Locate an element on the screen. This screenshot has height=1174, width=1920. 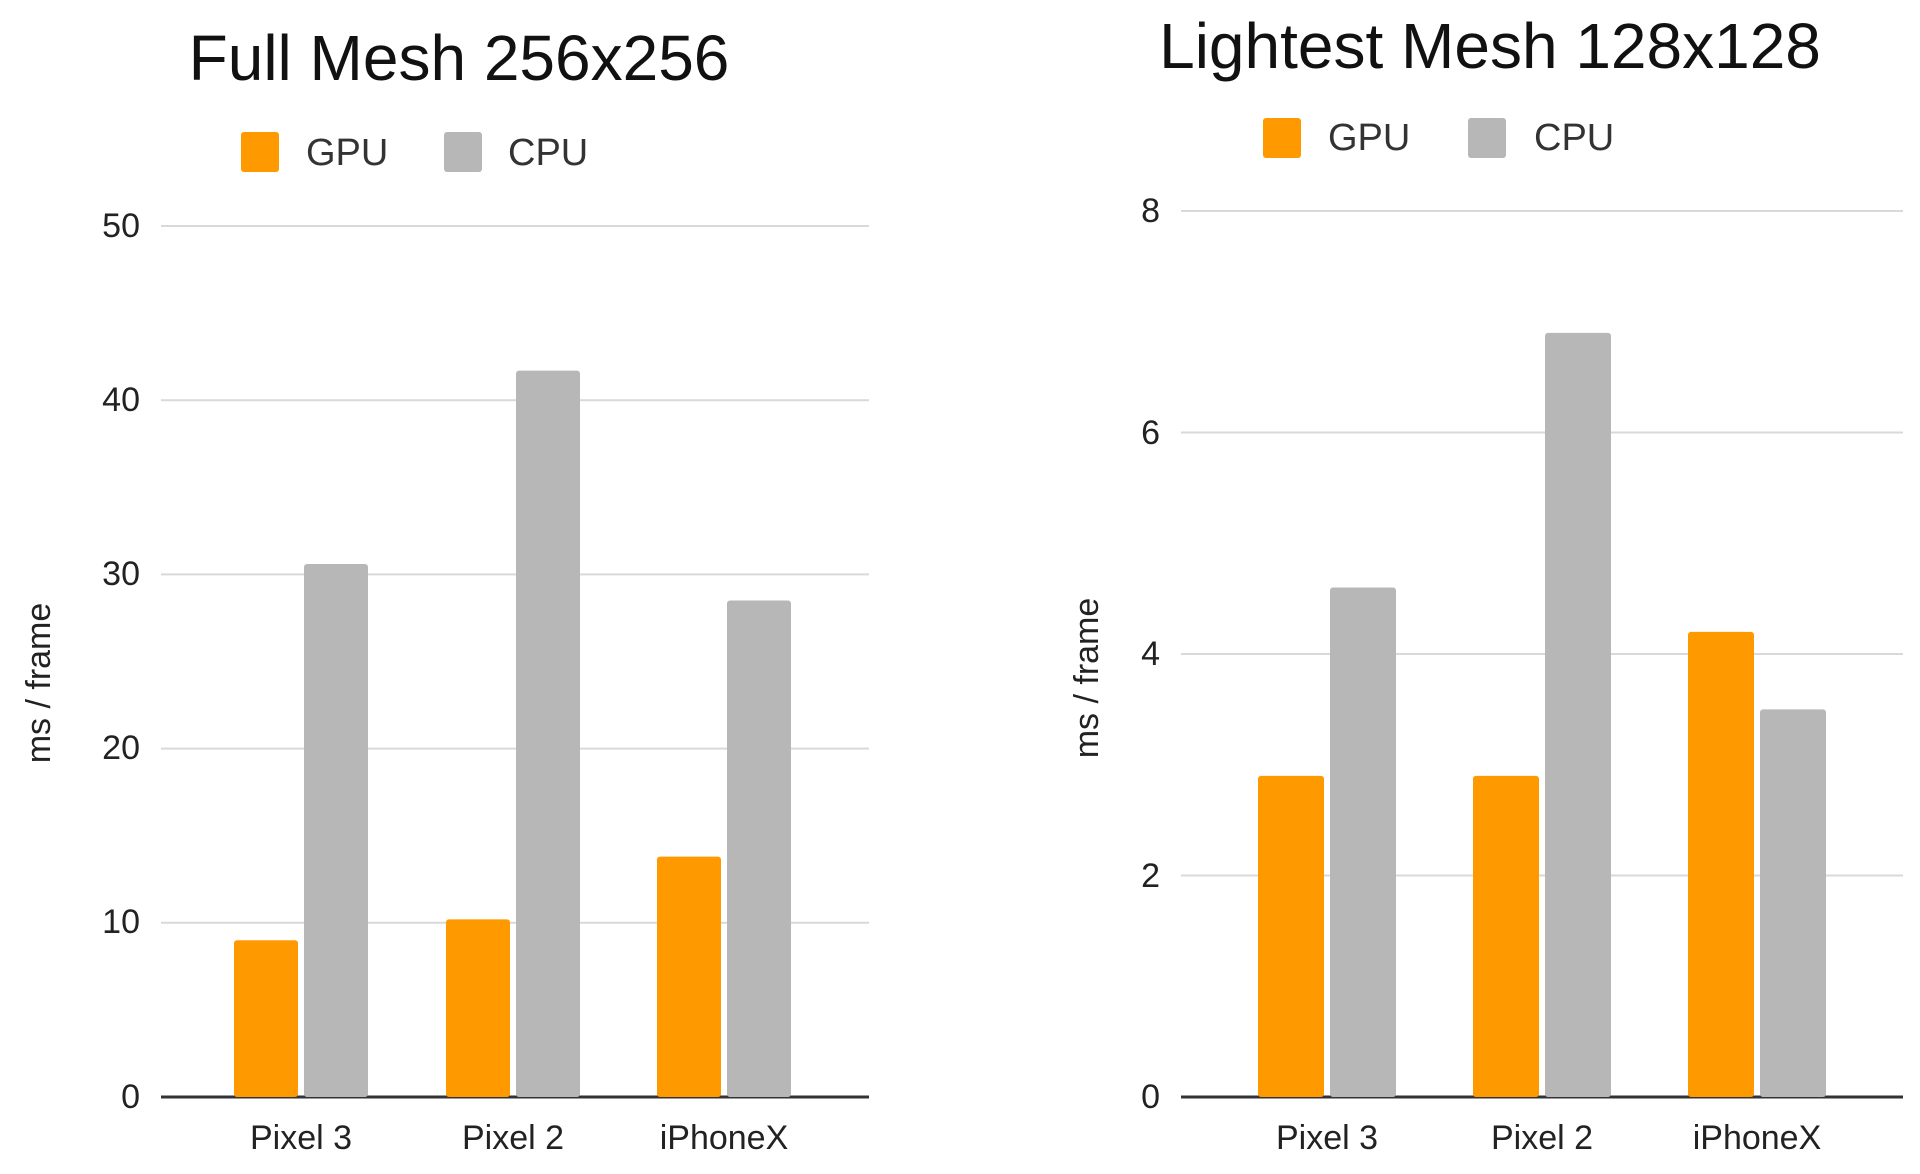
y-tick-label: 8 is located at coordinates (1150, 211).